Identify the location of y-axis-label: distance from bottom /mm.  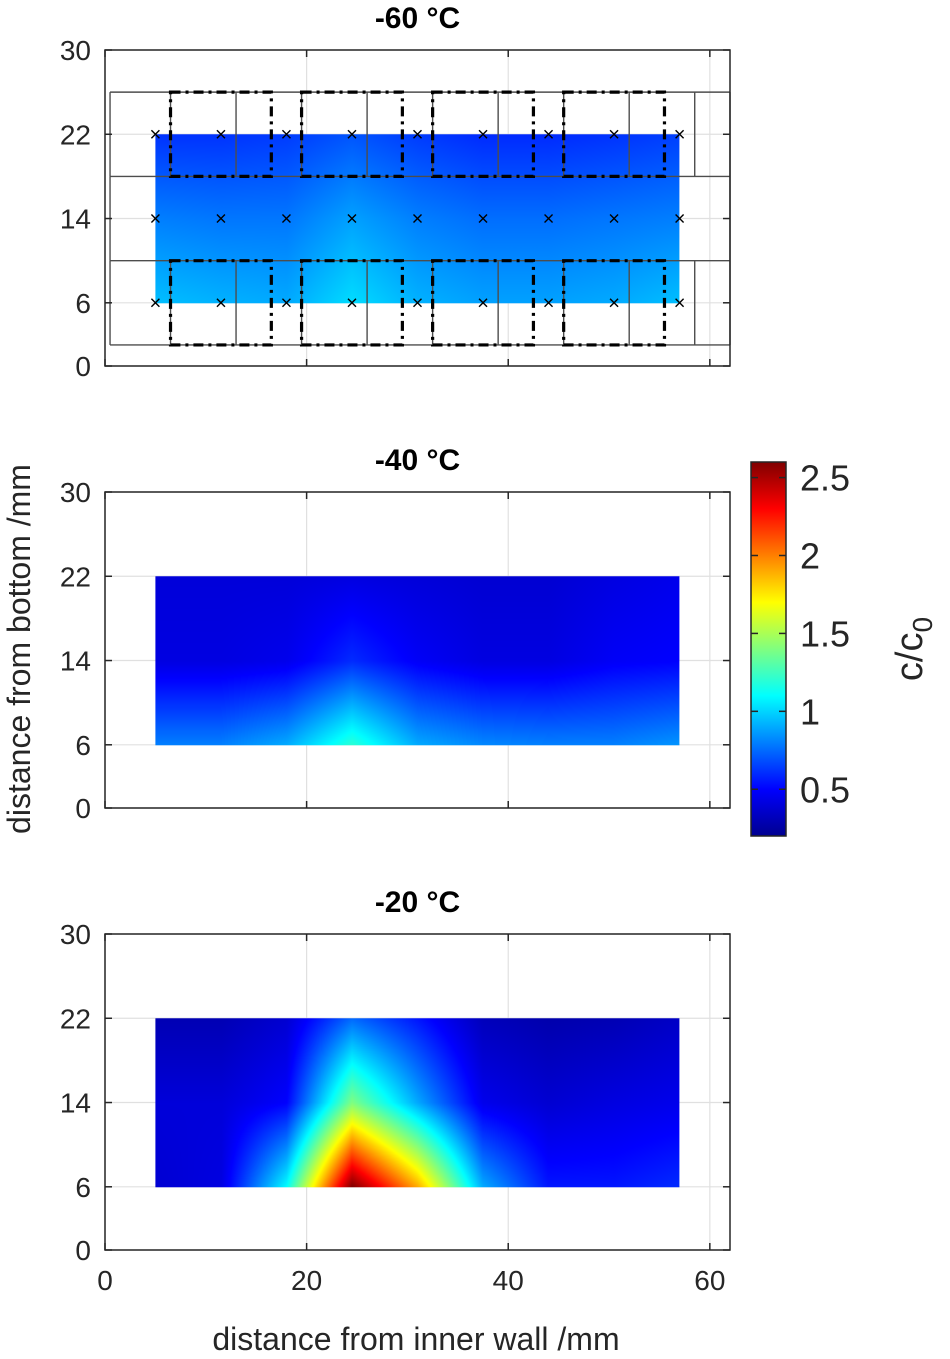
(19, 649).